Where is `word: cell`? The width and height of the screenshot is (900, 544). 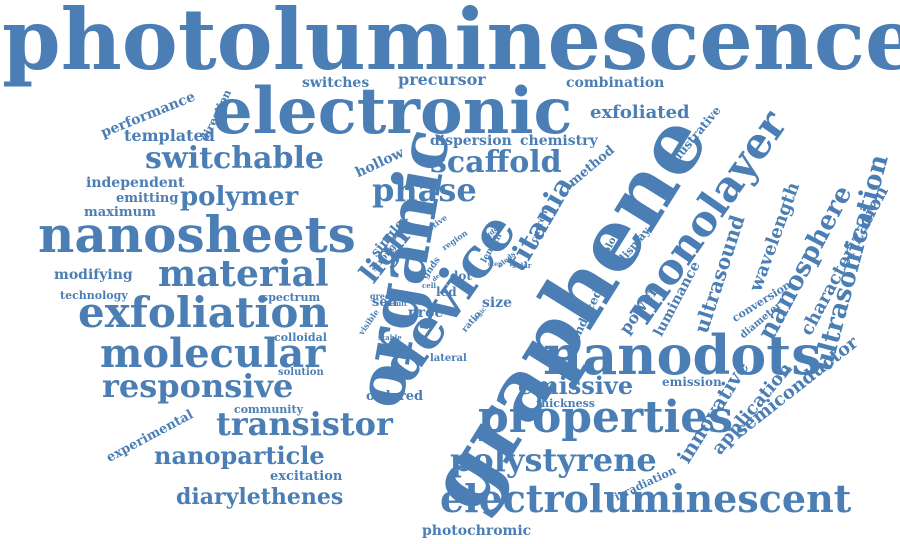
word: cell is located at coordinates (429, 285).